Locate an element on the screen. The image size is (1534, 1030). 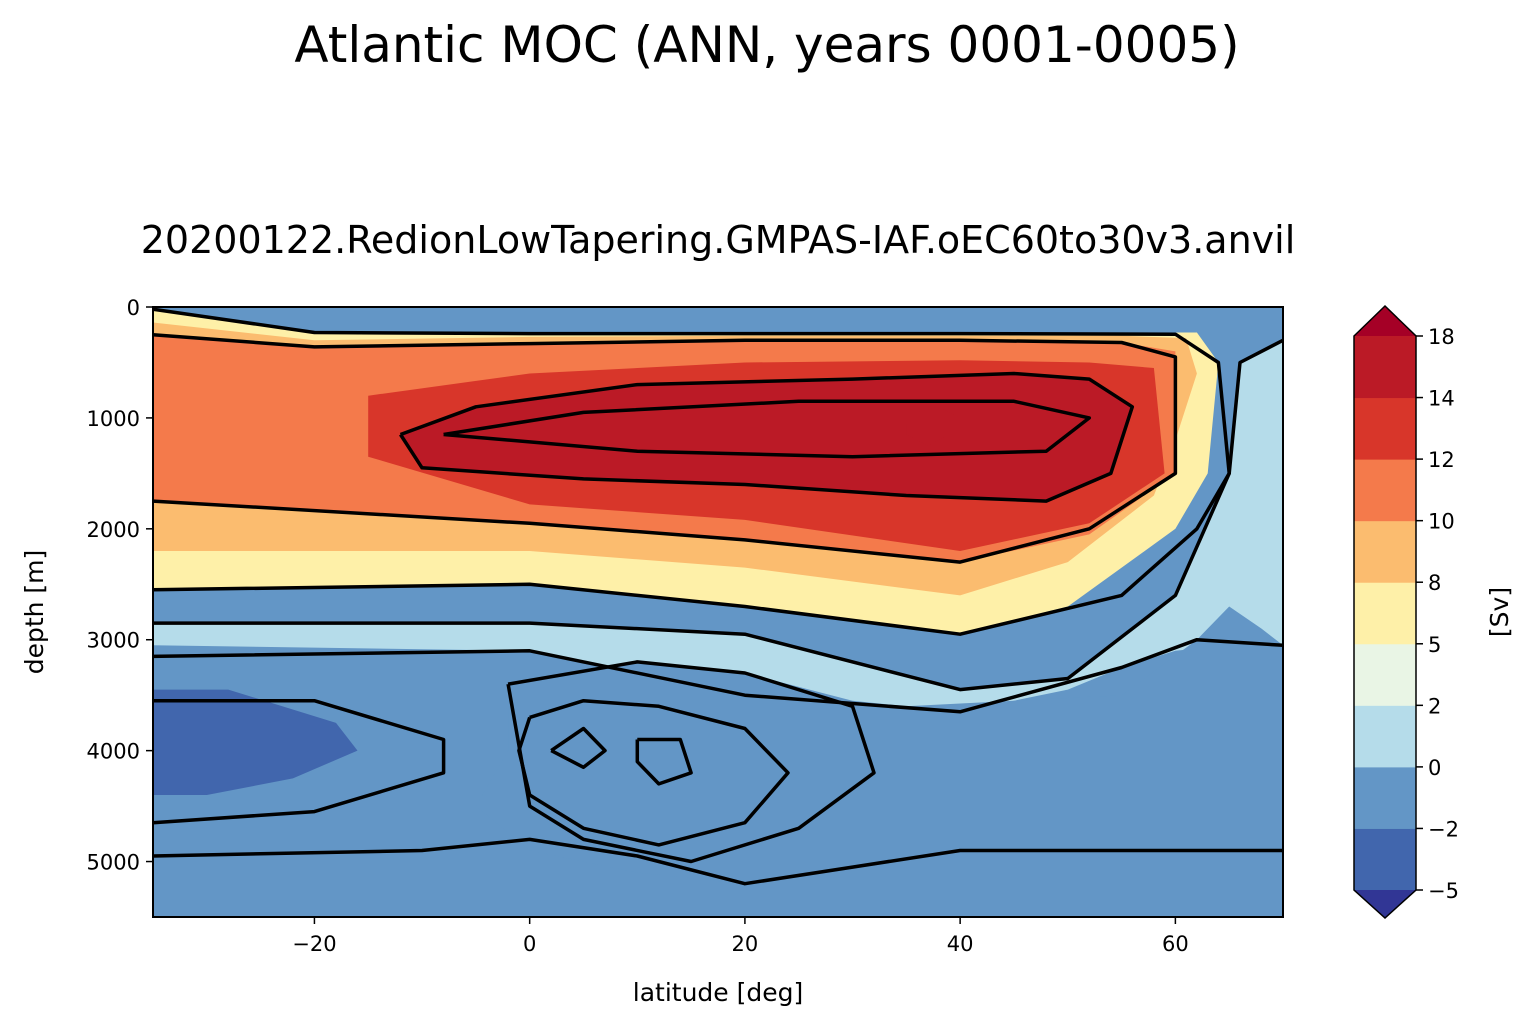
region-upper-cell-peak is located at coordinates (933, 426).